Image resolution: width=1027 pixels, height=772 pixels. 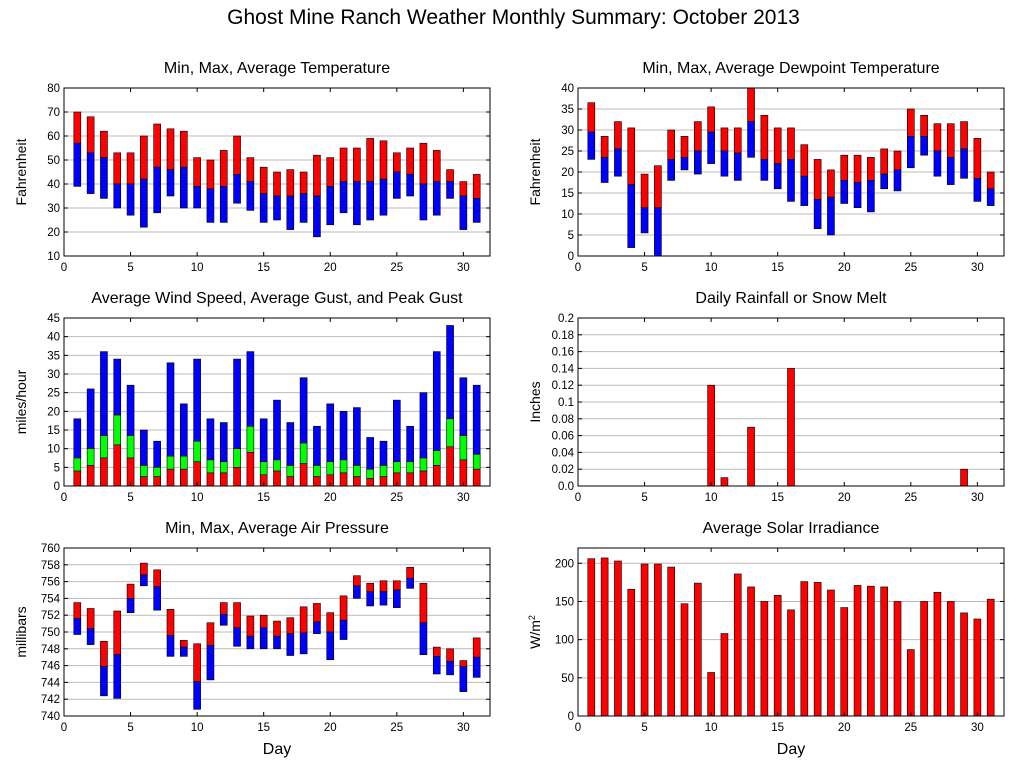 What do you see at coordinates (277, 528) in the screenshot?
I see `chart-title: Min, Max, Average Air Pressure` at bounding box center [277, 528].